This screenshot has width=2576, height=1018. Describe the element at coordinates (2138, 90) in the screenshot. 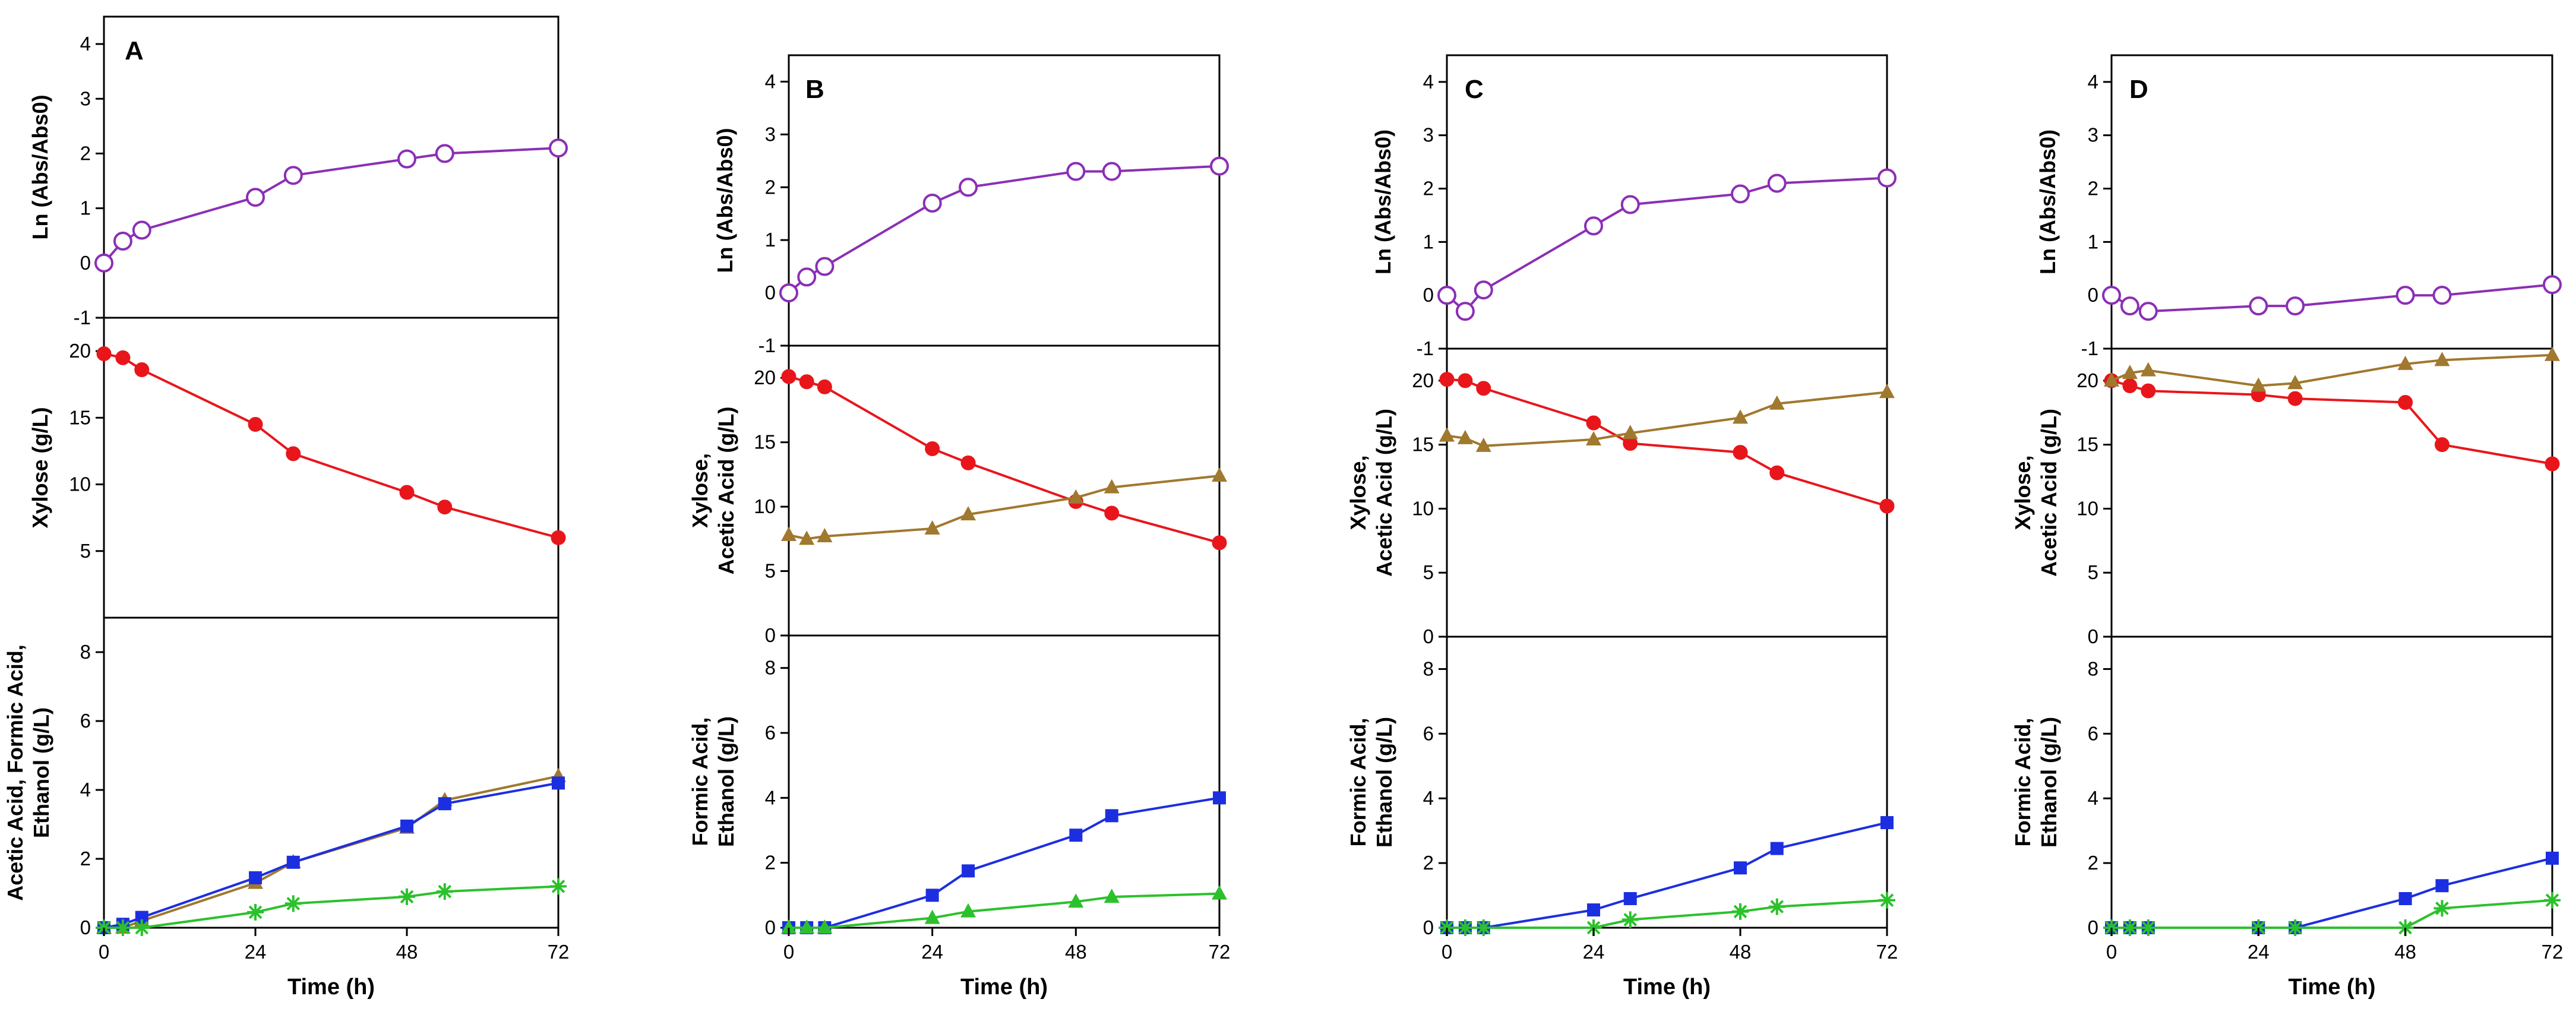

I see `panel-label: D` at that location.